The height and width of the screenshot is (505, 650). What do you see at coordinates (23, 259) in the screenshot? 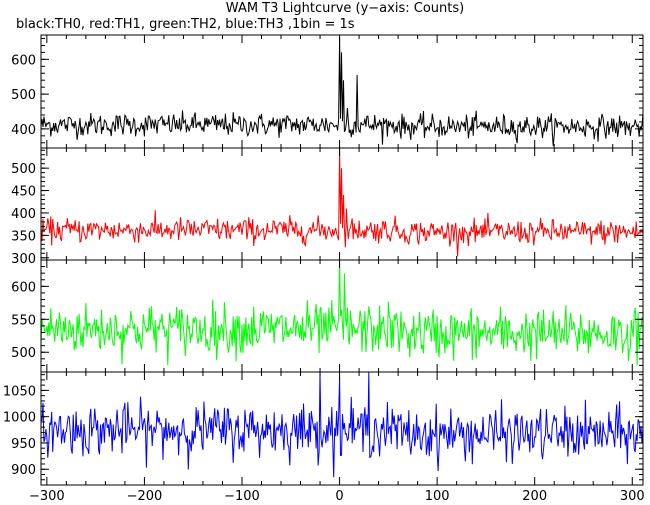
I see `y-tick-label: 300` at bounding box center [23, 259].